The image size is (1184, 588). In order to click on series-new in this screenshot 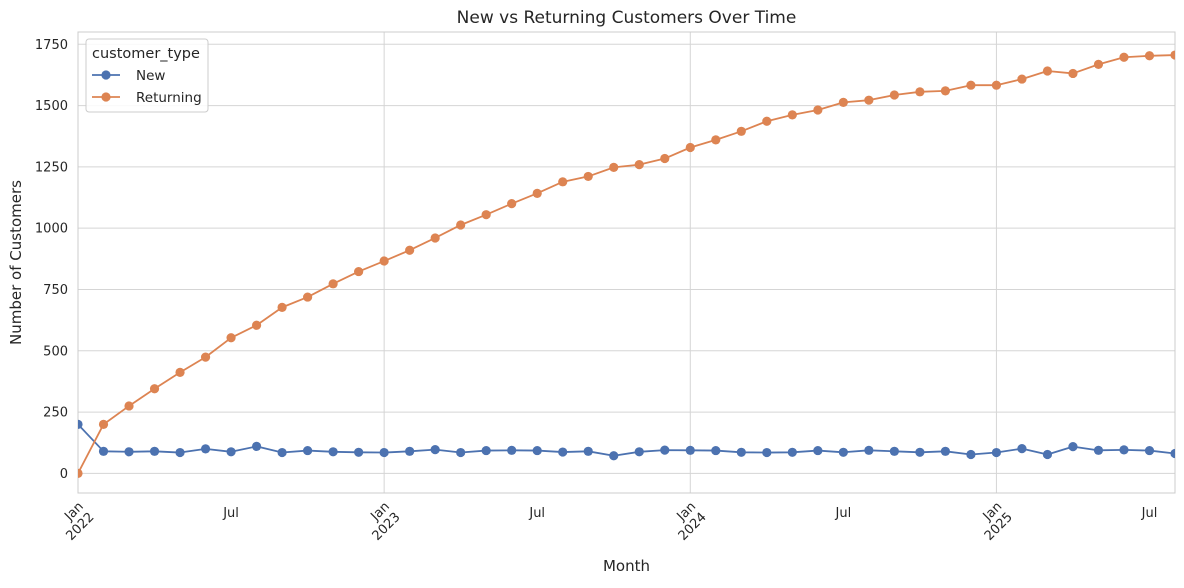, I will do `click(626, 440)`.